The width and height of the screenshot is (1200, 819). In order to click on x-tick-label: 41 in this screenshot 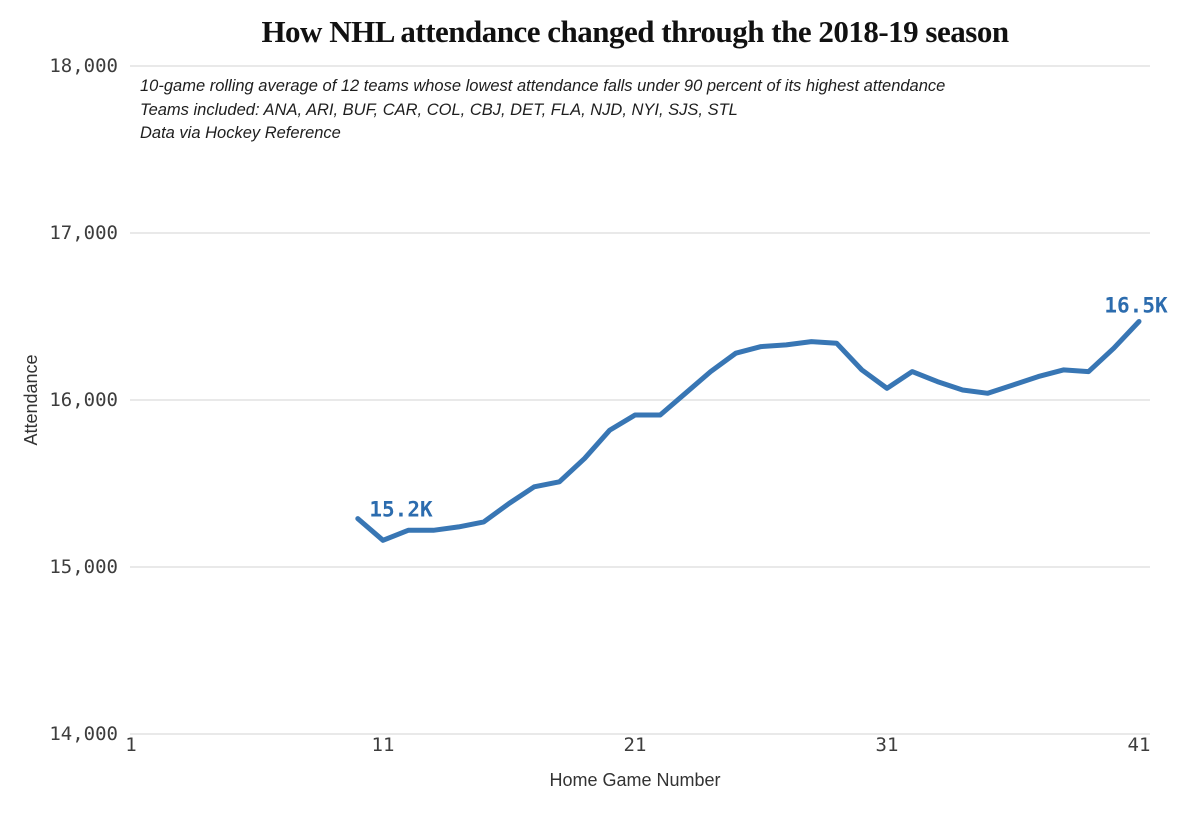, I will do `click(1139, 745)`.